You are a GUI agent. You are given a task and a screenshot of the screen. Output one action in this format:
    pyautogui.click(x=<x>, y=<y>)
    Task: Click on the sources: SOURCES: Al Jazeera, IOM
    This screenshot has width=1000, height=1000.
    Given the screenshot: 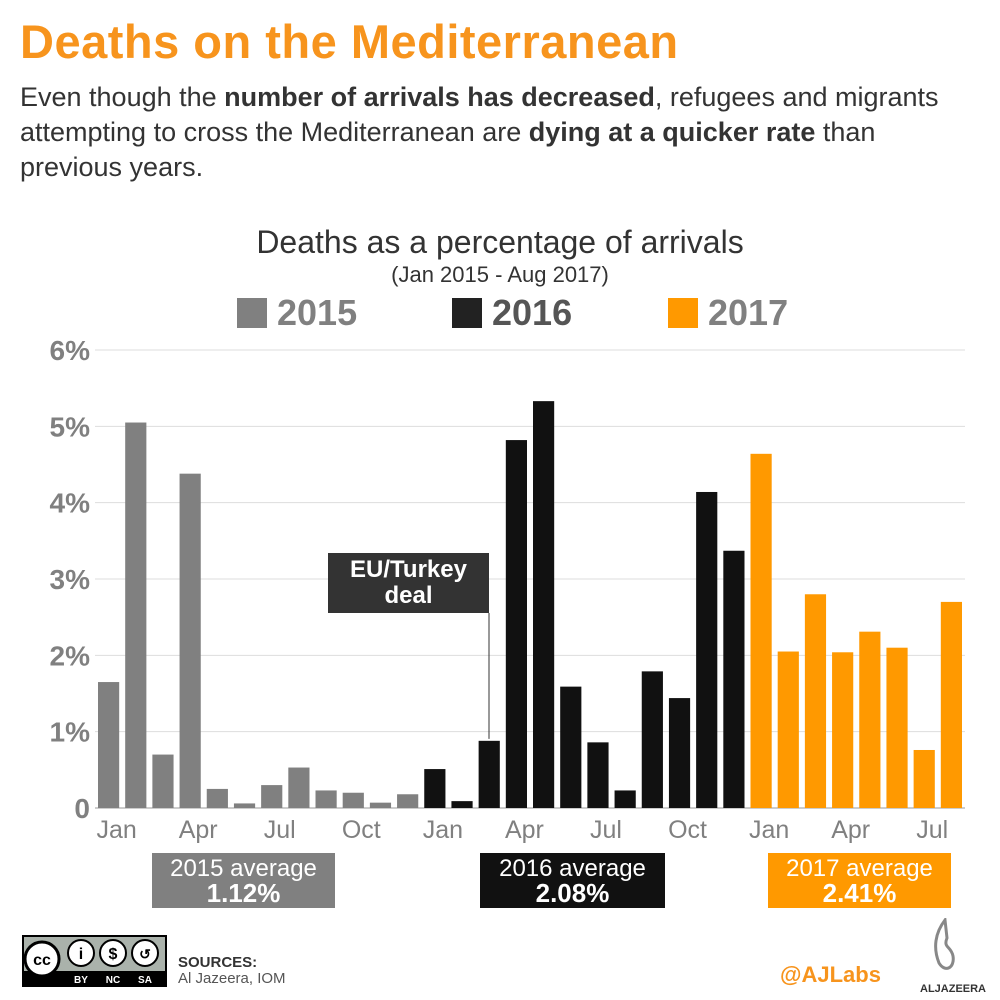 What is the action you would take?
    pyautogui.click(x=232, y=971)
    